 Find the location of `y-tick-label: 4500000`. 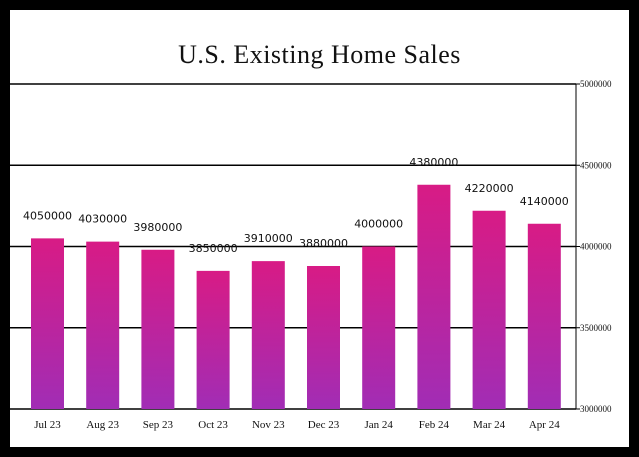

y-tick-label: 4500000 is located at coordinates (596, 165).